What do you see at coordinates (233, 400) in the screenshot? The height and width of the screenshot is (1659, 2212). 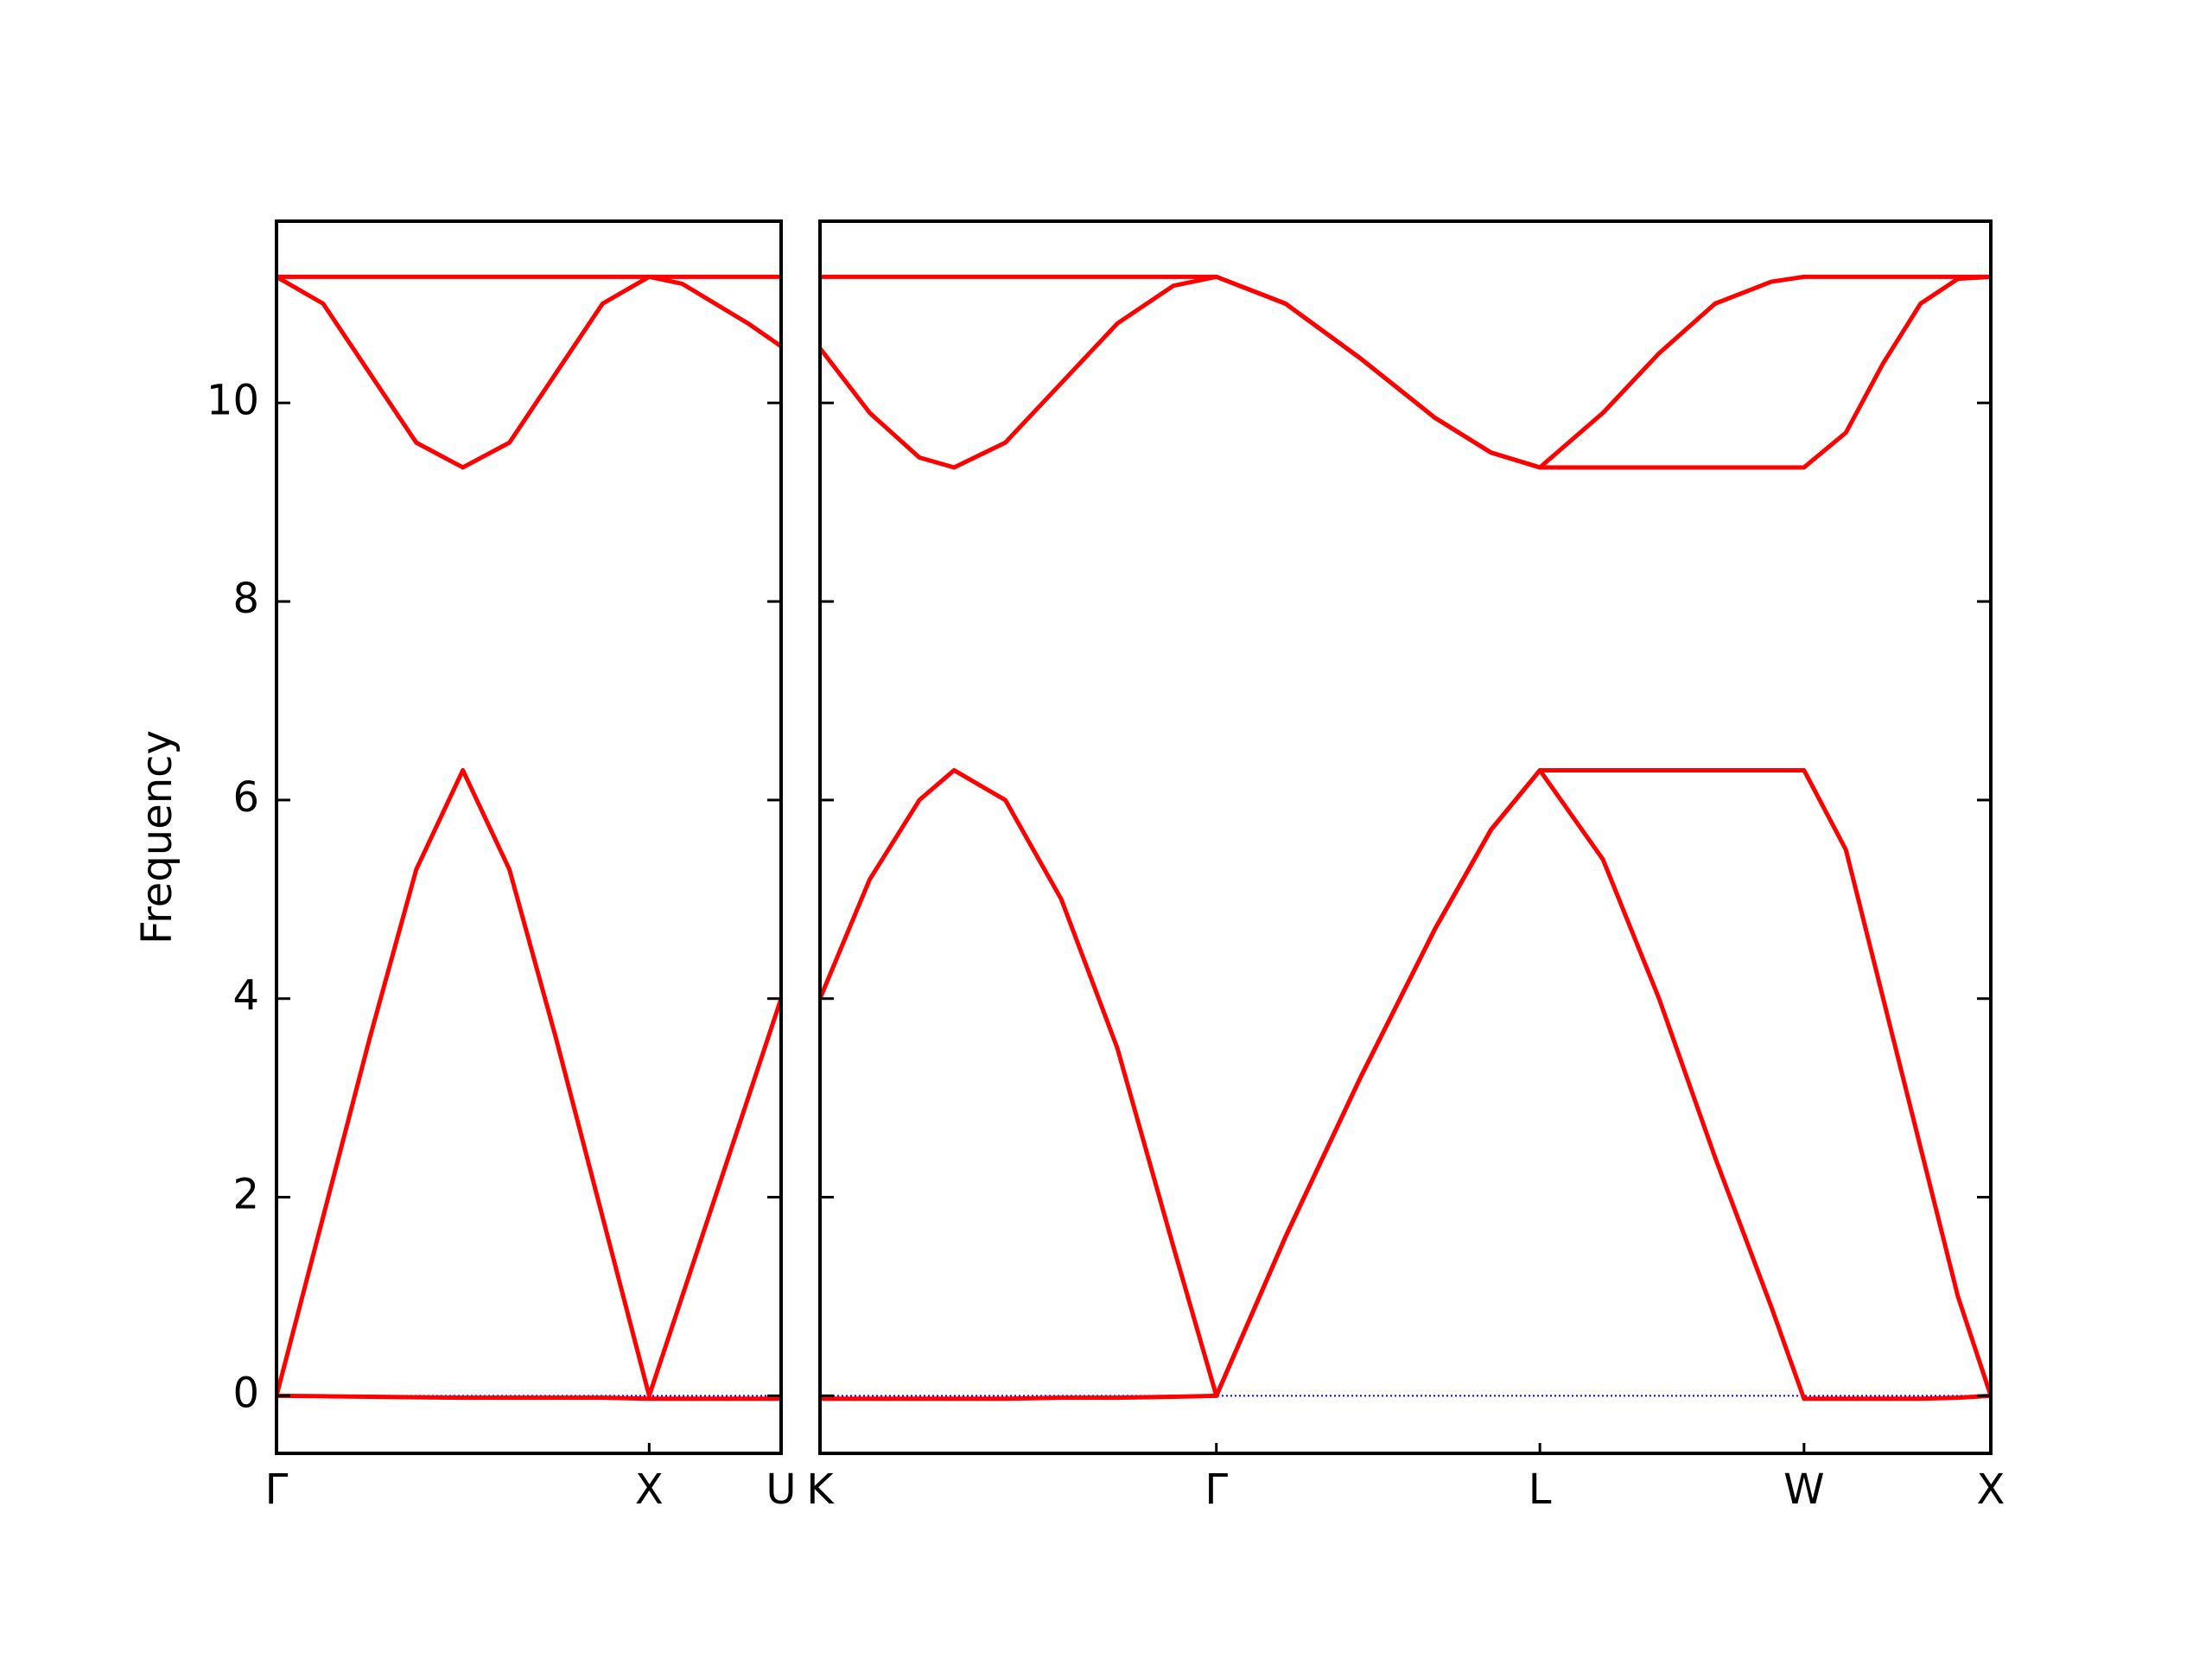 I see `y-tick-label: 10` at bounding box center [233, 400].